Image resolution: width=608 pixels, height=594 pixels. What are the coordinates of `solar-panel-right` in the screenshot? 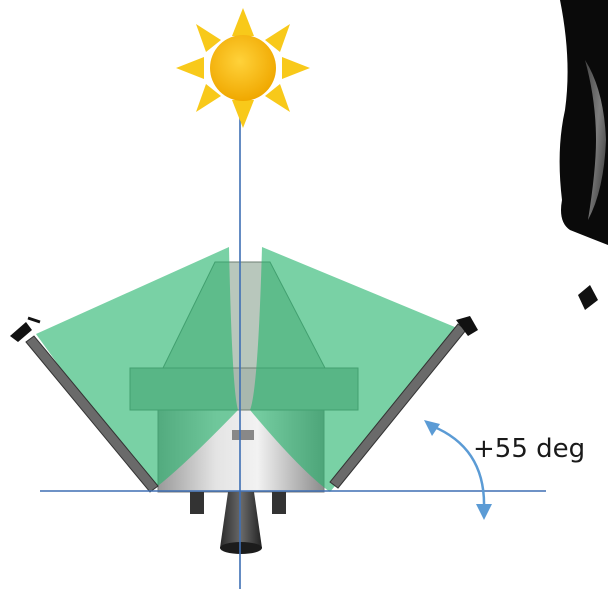 It's located at (403, 402).